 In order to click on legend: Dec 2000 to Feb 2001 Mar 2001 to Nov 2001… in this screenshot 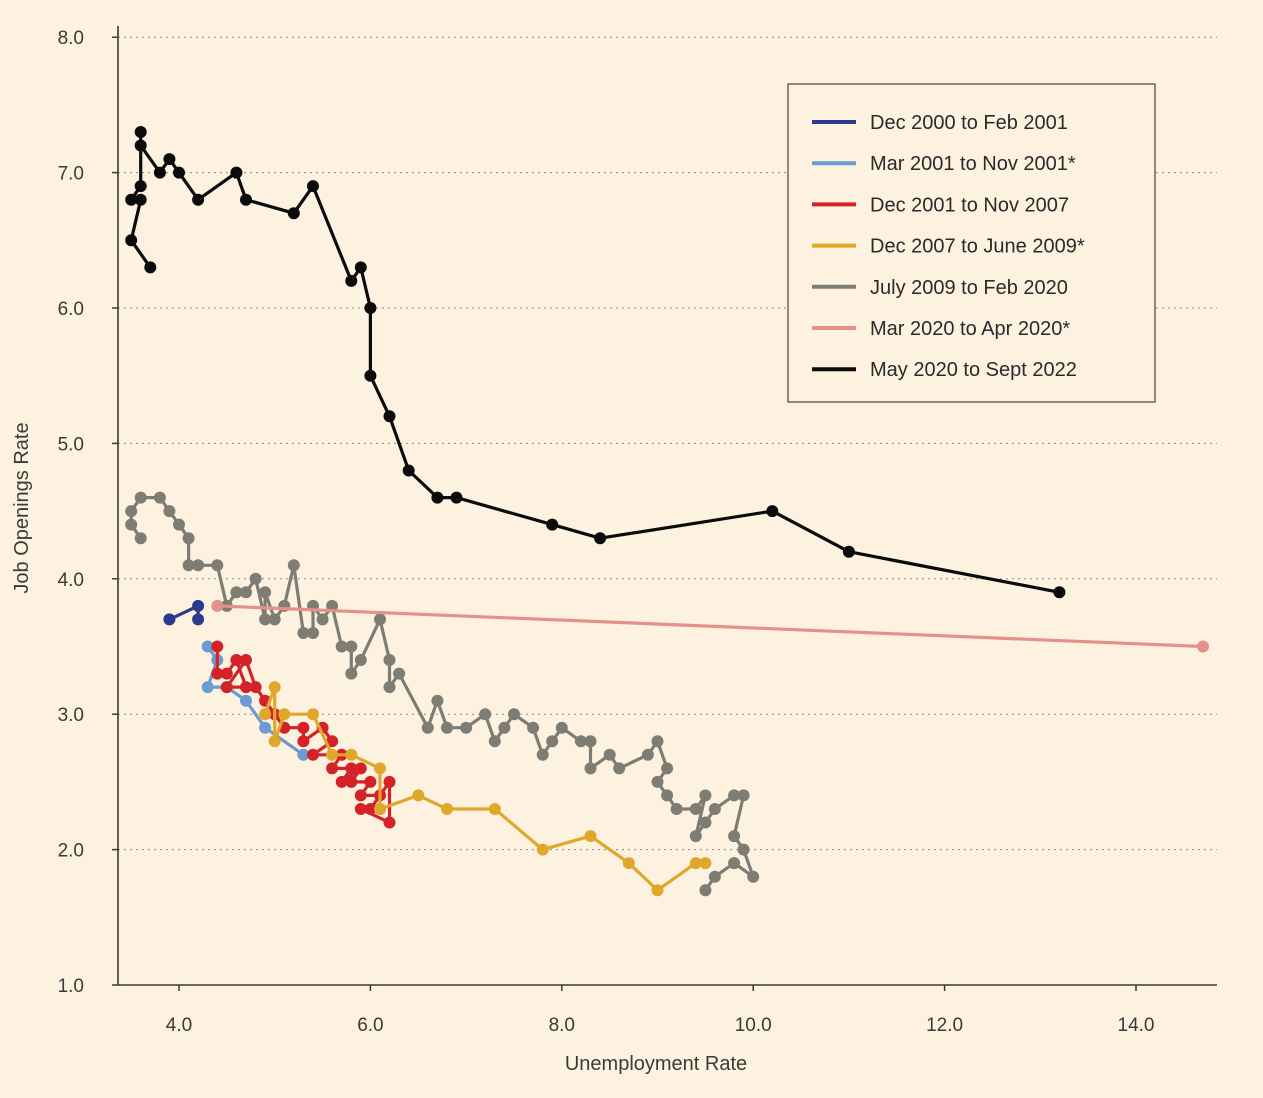, I will do `click(971, 243)`.